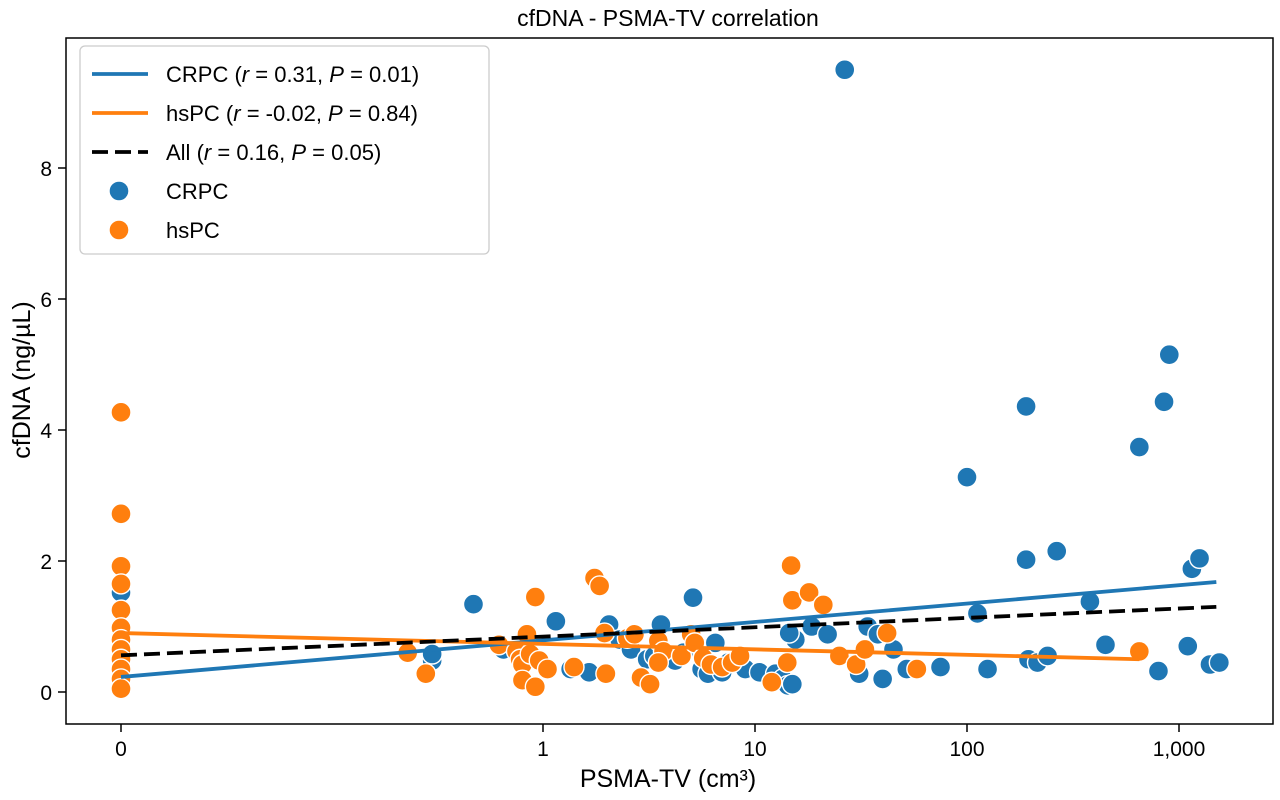 The width and height of the screenshot is (1280, 800). I want to click on x-tick-label: 100, so click(966, 749).